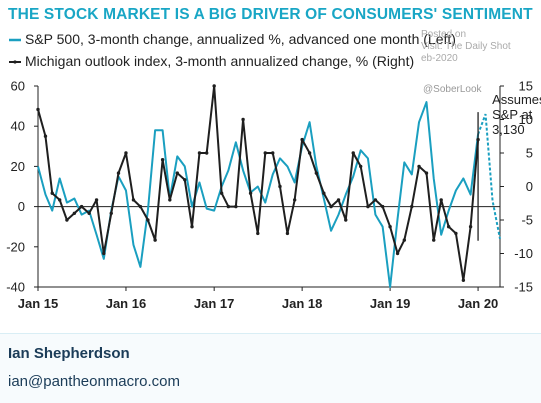 The width and height of the screenshot is (541, 403). I want to click on legend-swatch-sp500, so click(15, 40).